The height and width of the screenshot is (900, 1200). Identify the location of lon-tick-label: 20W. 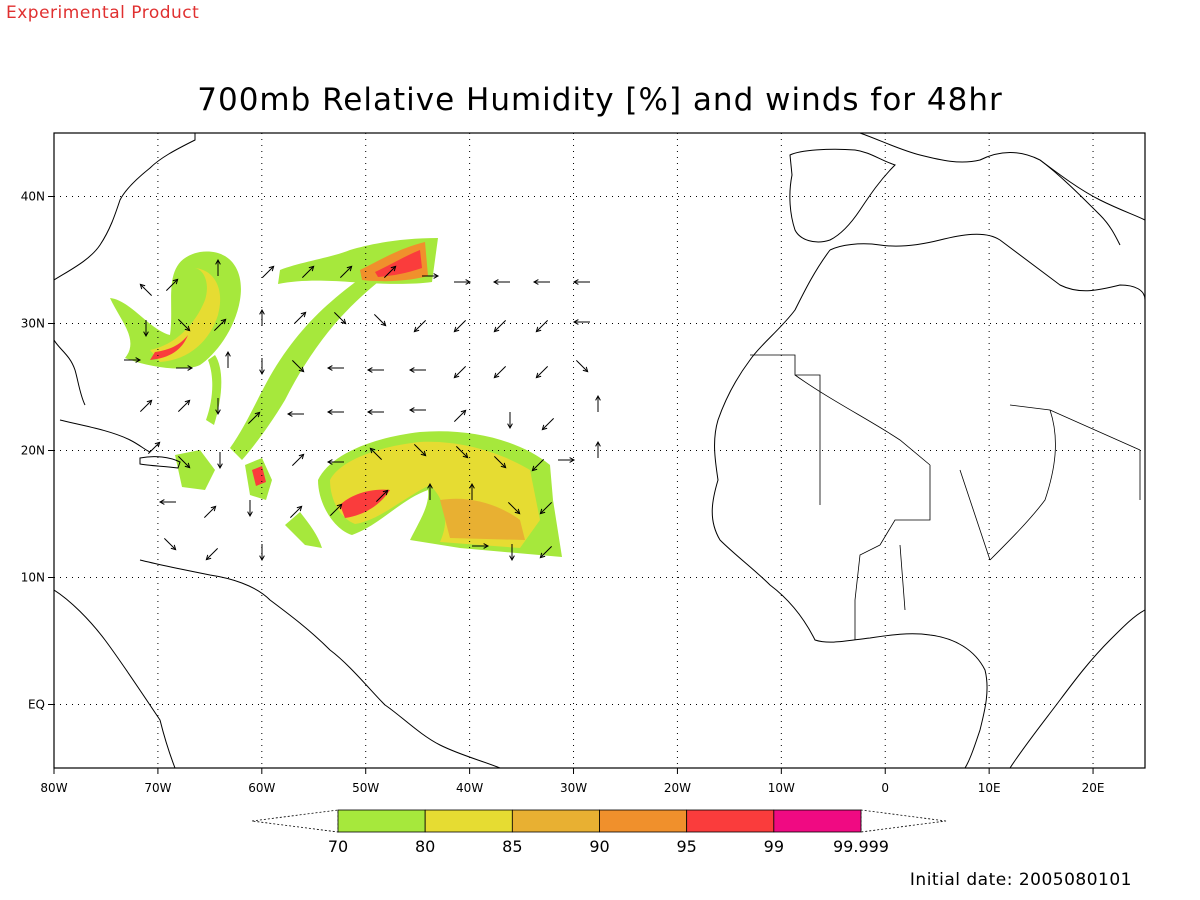
(677, 788).